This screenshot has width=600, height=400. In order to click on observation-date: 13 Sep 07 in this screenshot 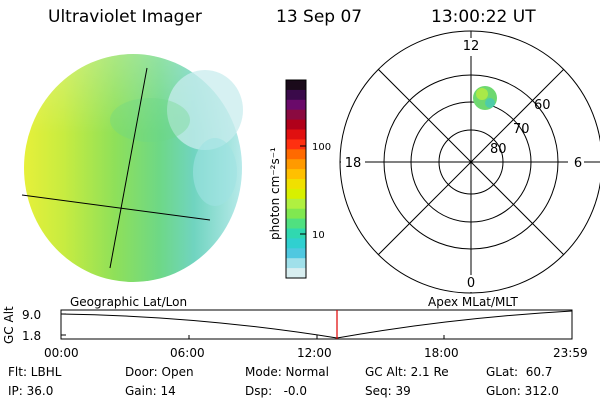, I will do `click(319, 17)`.